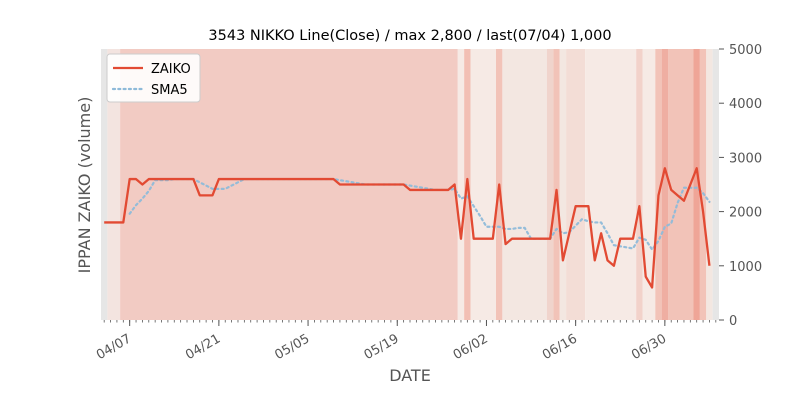 Image resolution: width=800 pixels, height=404 pixels. I want to click on series-line-sma5, so click(419, 214).